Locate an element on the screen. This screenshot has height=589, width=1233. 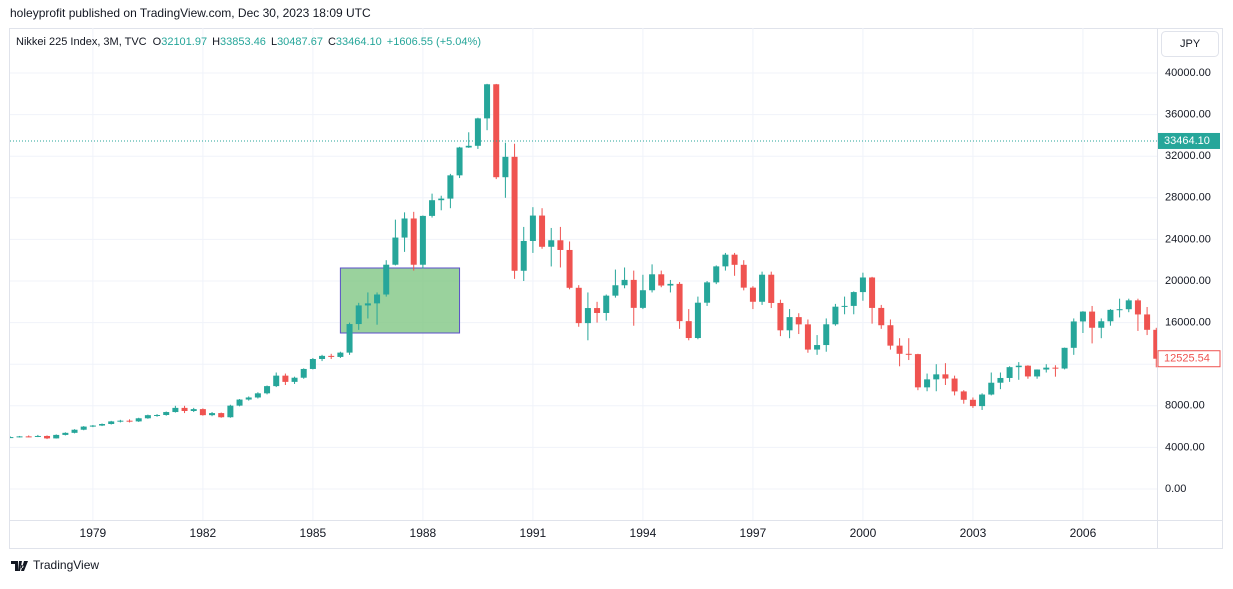
y-tick-label: 32000.00 is located at coordinates (1188, 156).